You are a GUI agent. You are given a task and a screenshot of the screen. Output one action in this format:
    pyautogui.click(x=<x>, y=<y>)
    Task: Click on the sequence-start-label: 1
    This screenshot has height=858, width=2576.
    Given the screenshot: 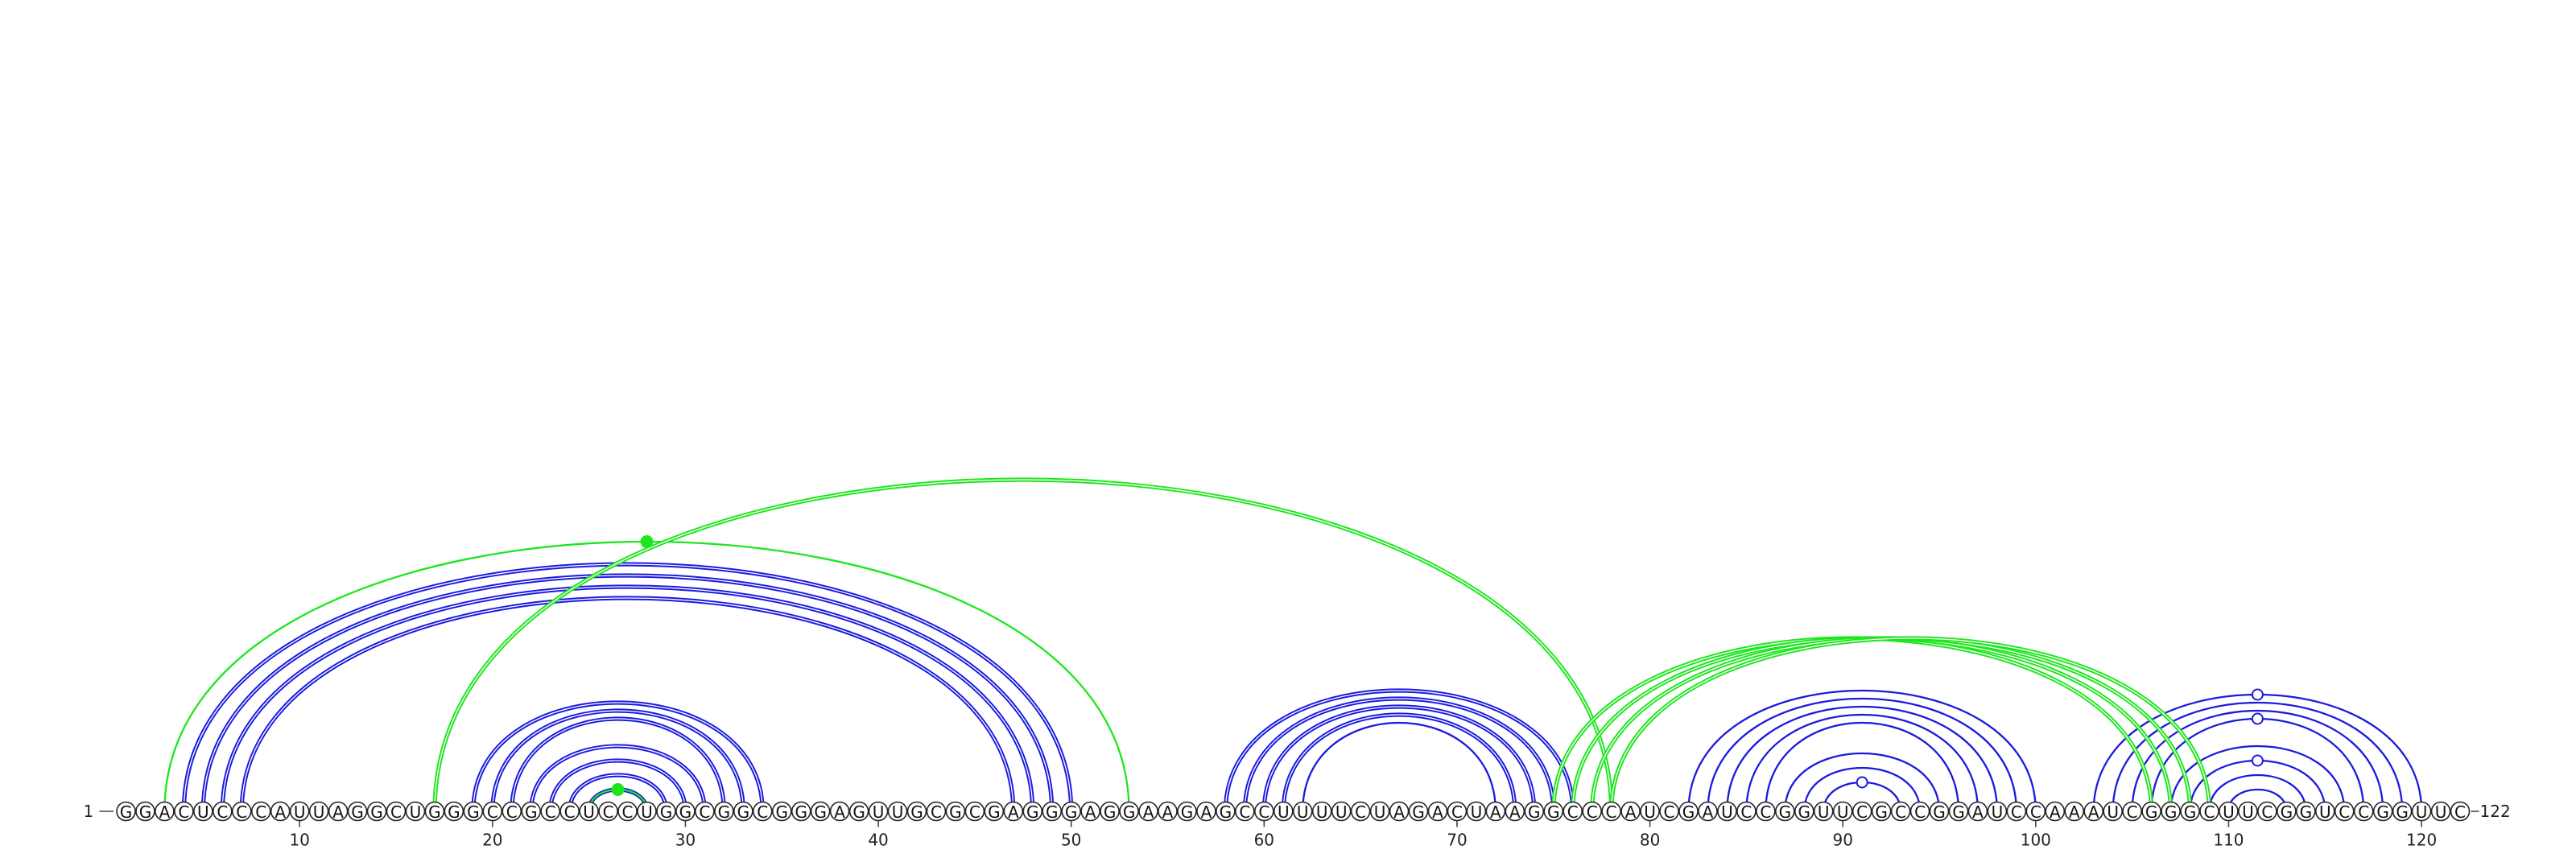 What is the action you would take?
    pyautogui.click(x=89, y=812)
    